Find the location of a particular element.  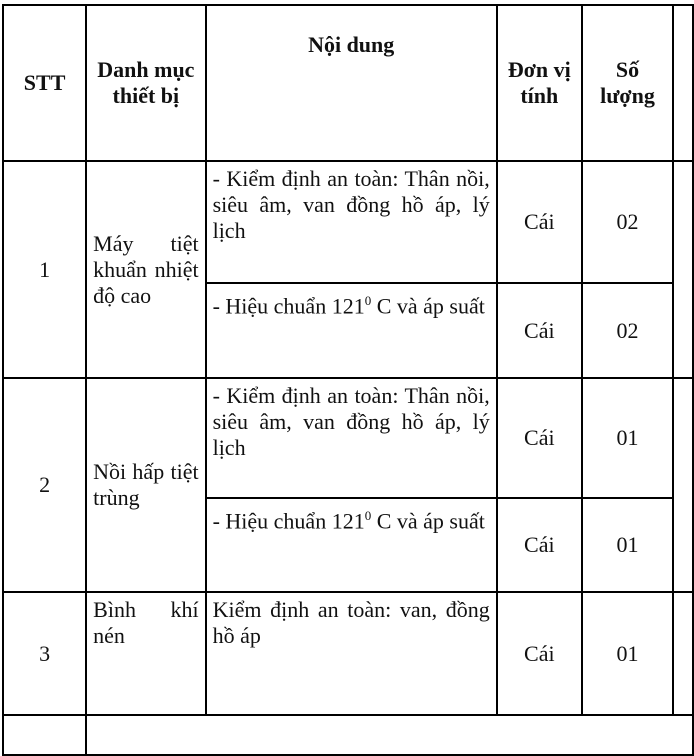

table-row: - Hiệu chuẩn 1210 C và áp suất Cái 01 is located at coordinates (348, 545).